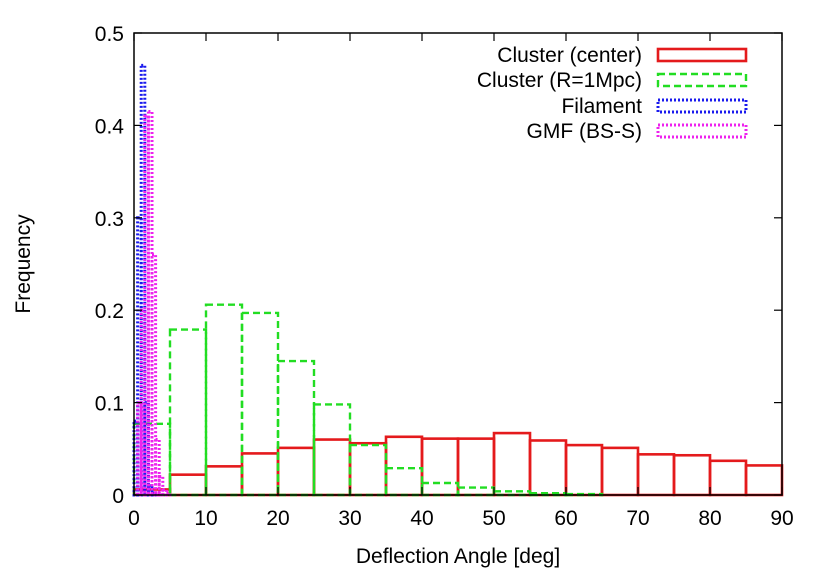  Describe the element at coordinates (601, 106) in the screenshot. I see `legend-label-filament: Filament` at that location.